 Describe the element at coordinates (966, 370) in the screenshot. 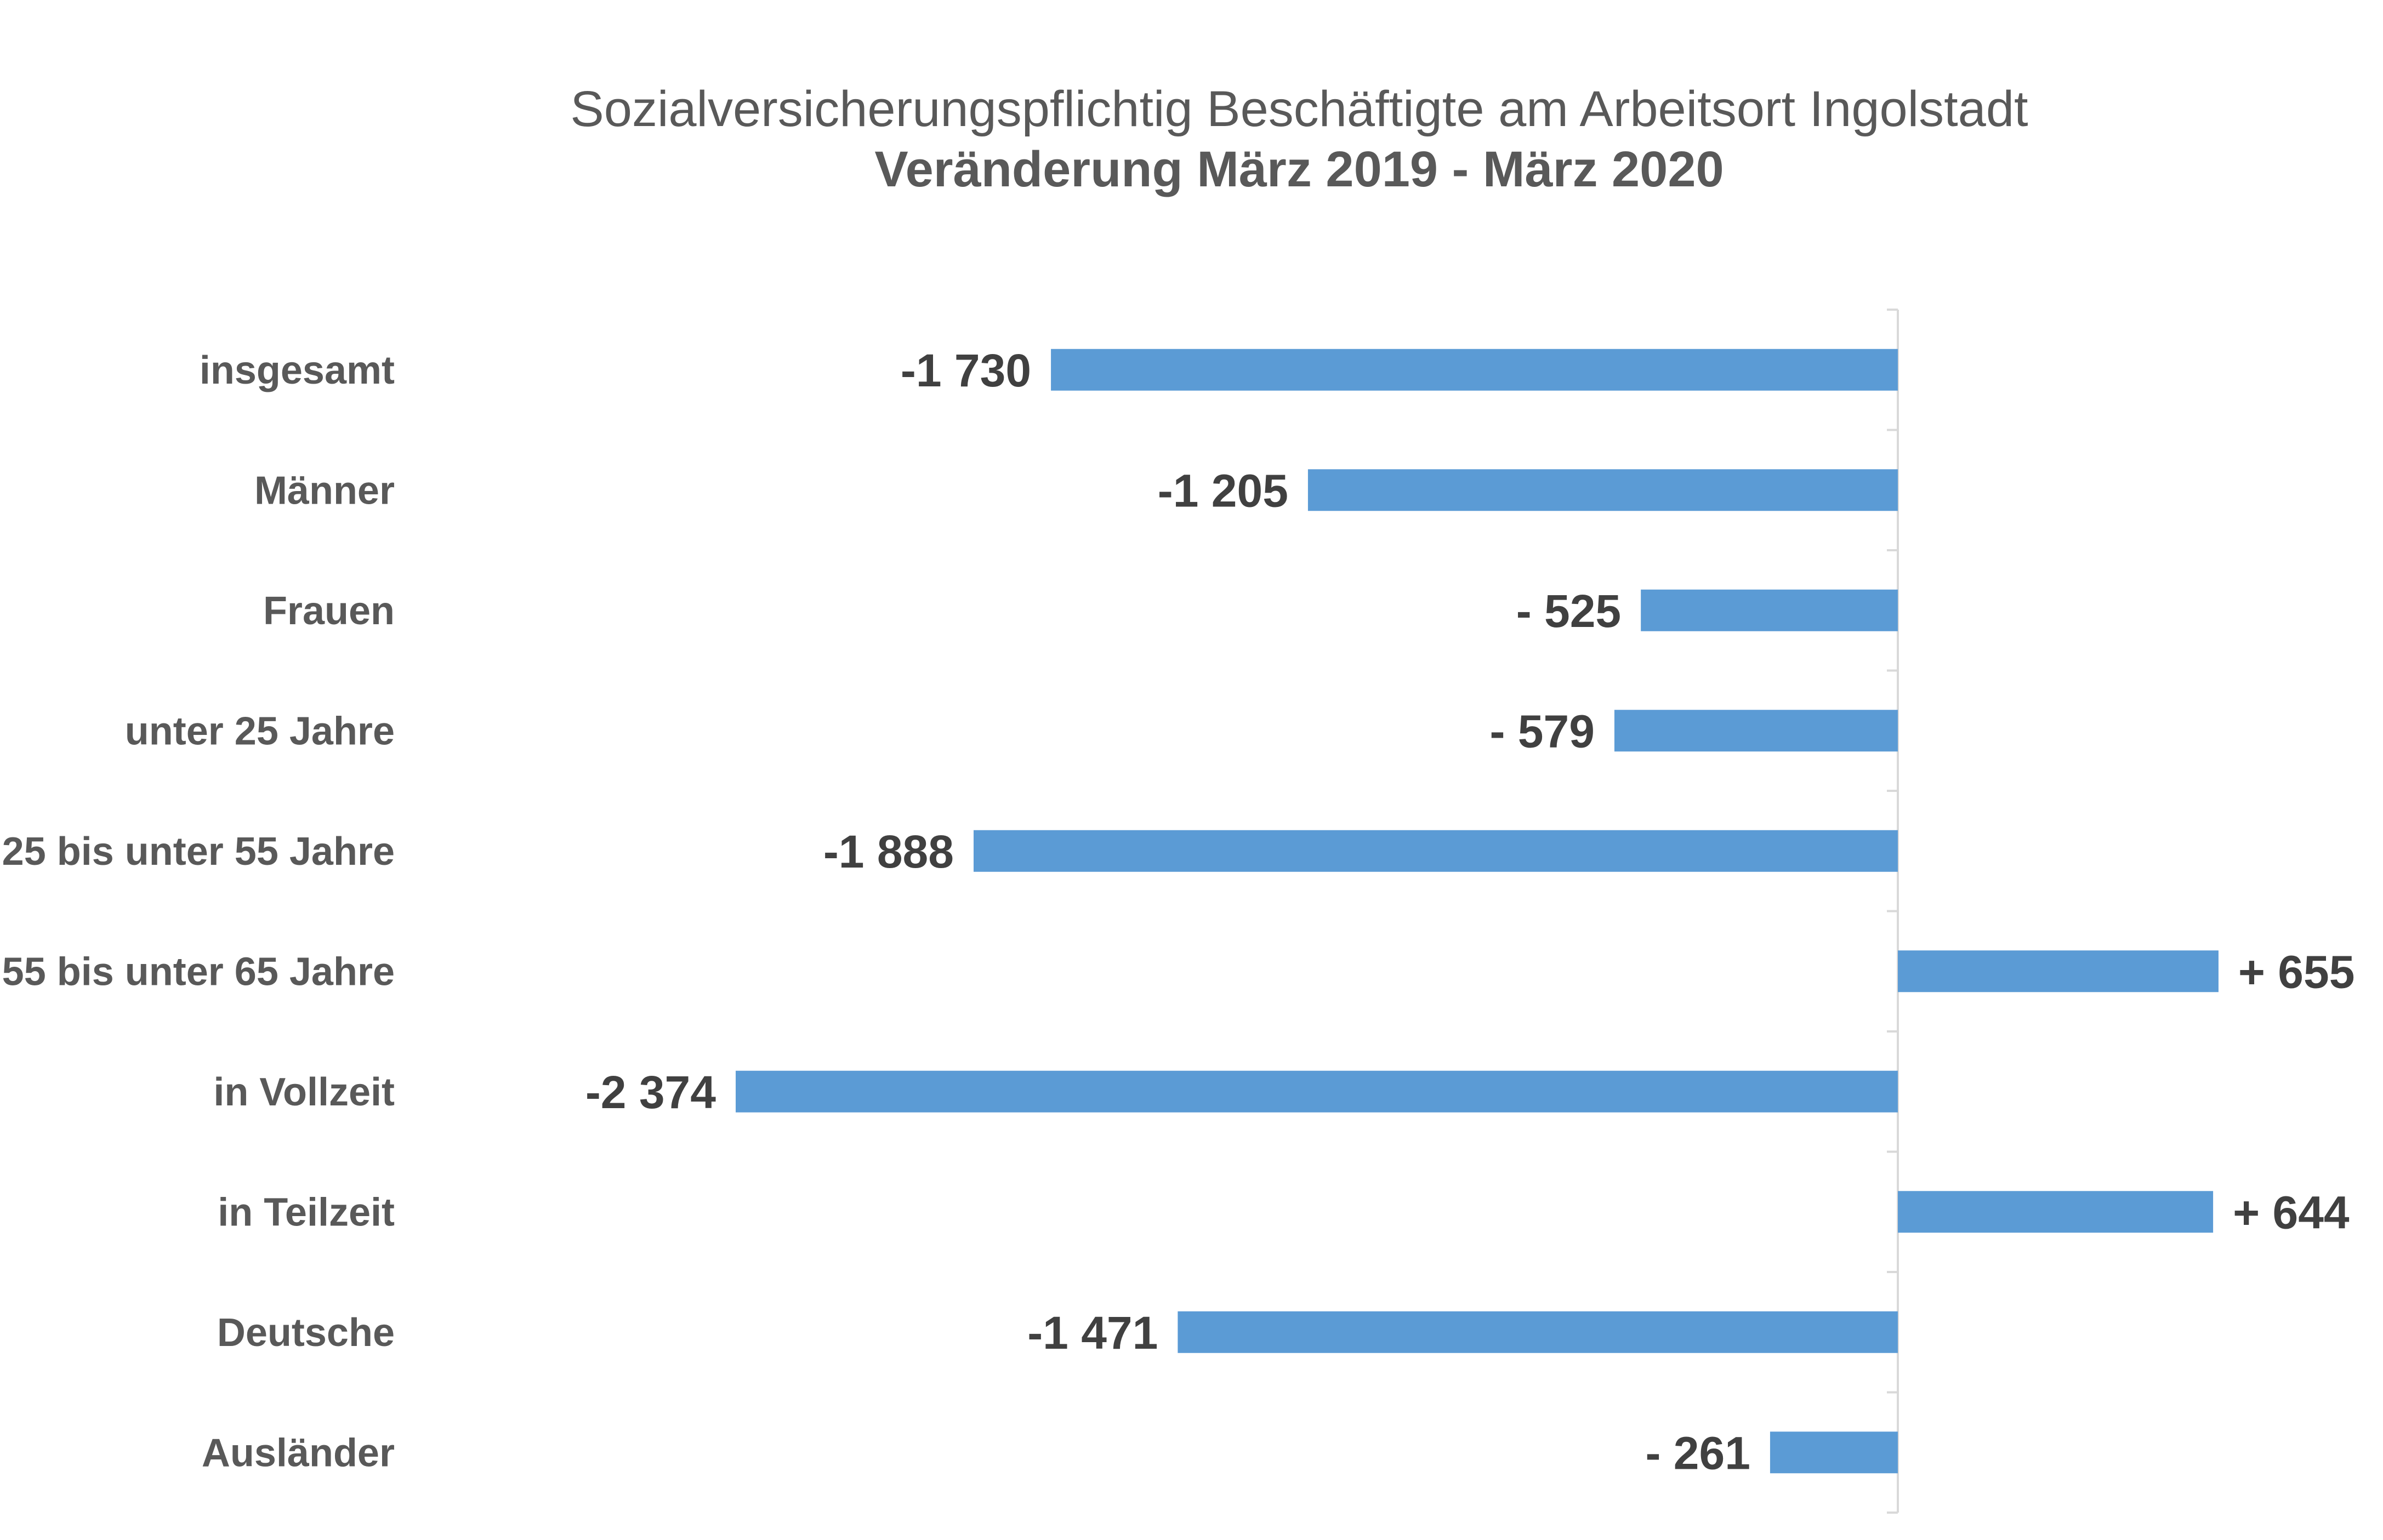

I see `data-label: -1 730` at that location.